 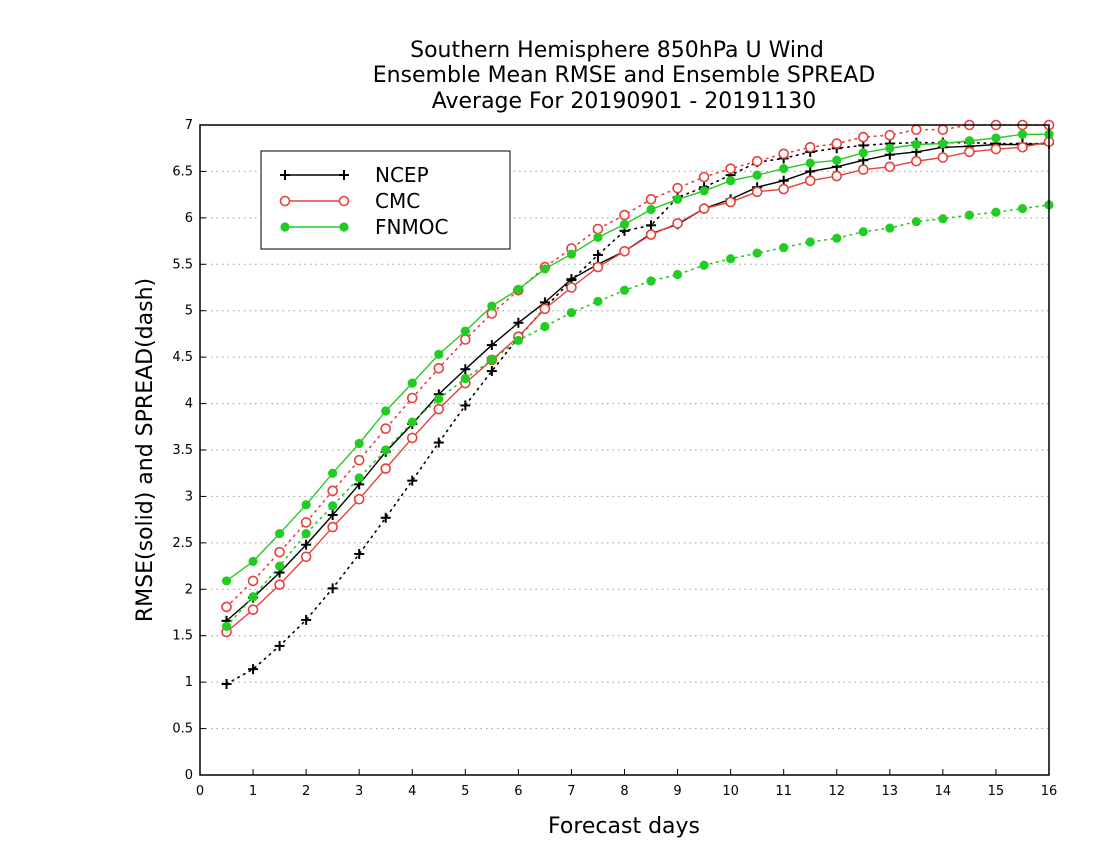 What do you see at coordinates (182, 636) in the screenshot?
I see `y-tick-label: 1.5` at bounding box center [182, 636].